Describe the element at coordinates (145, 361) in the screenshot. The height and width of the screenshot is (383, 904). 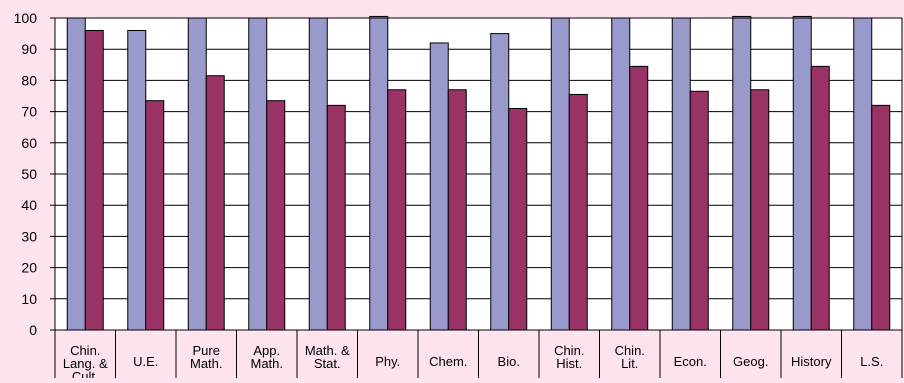
I see `x-tick-label: U.E.` at that location.